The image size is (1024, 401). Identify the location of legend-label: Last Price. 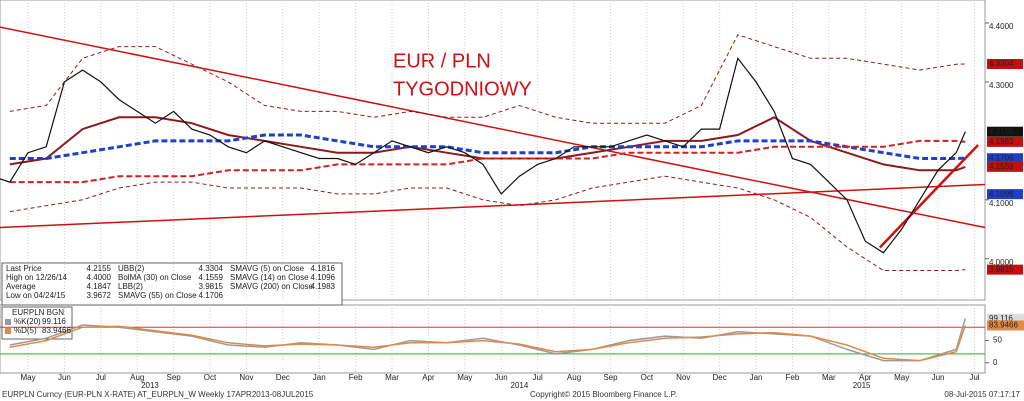
(24, 268).